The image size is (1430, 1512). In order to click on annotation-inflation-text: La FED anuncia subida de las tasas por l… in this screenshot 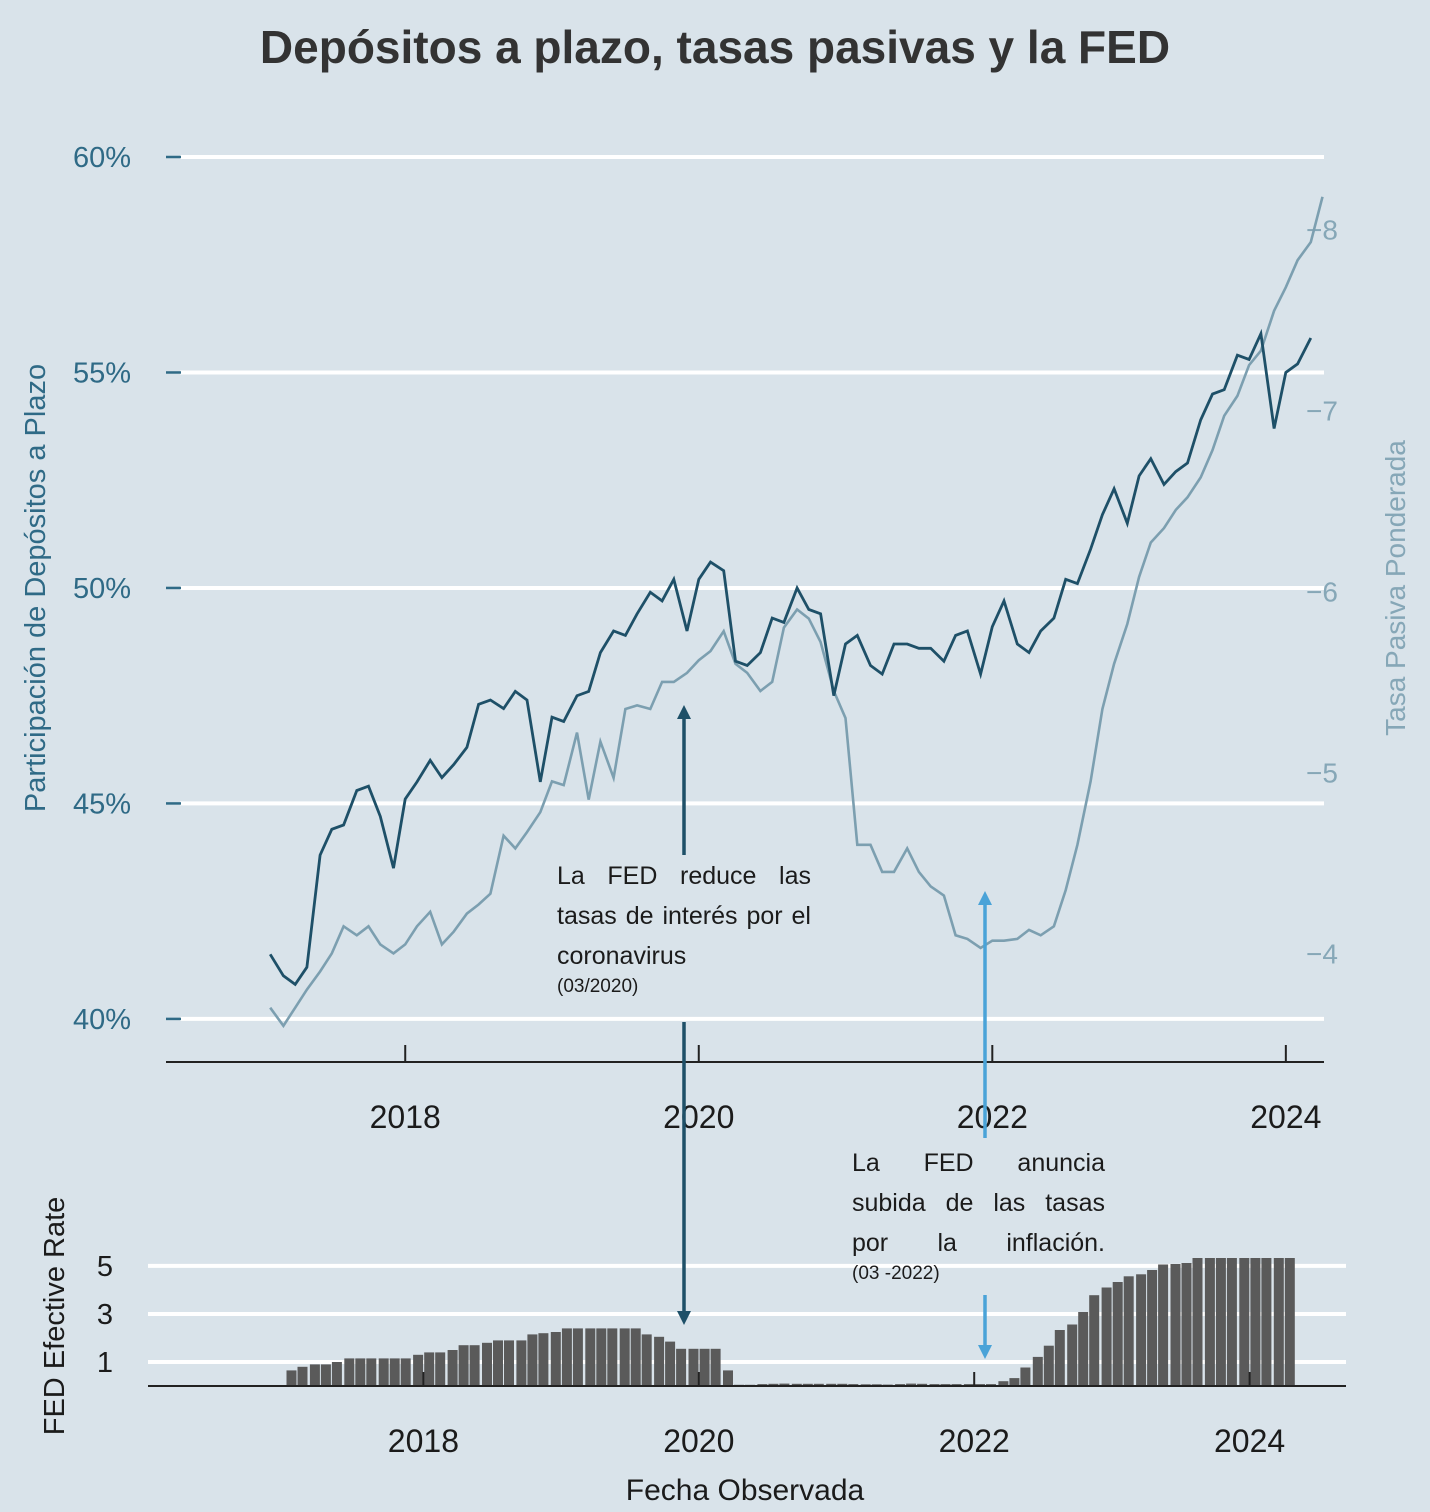, I will do `click(978, 1203)`.